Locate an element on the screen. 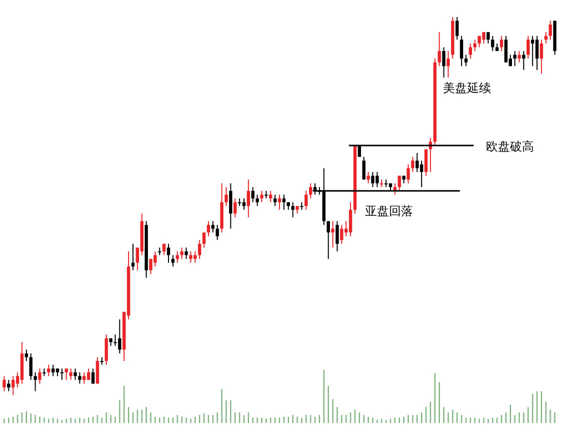 The image size is (572, 431). annotation: 美盘延续 is located at coordinates (467, 88).